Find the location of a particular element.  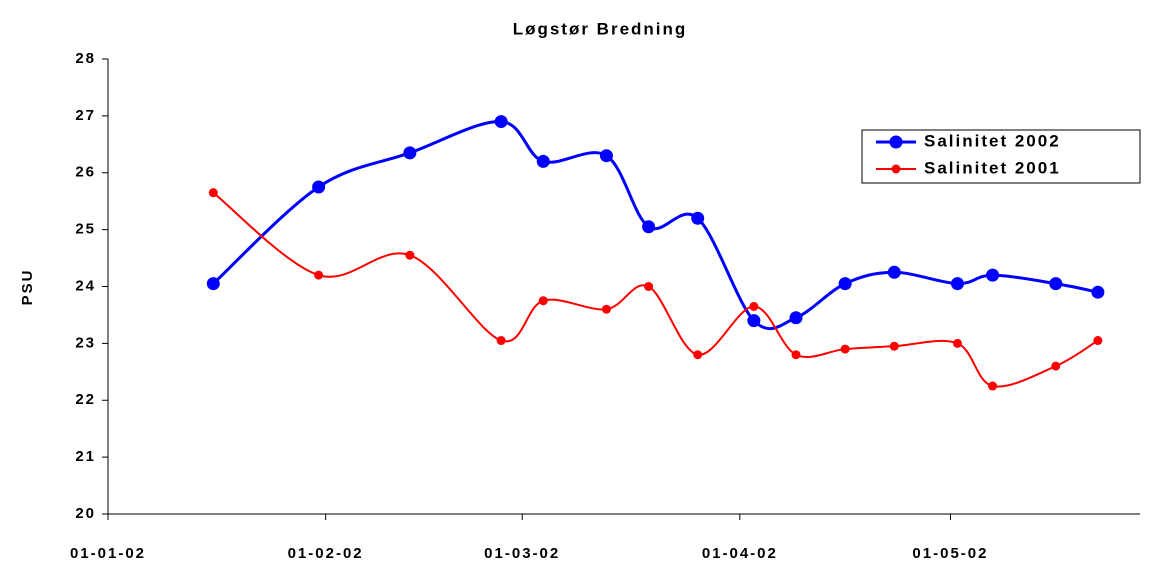

legend-label: Salinitet 2001 is located at coordinates (992, 167).